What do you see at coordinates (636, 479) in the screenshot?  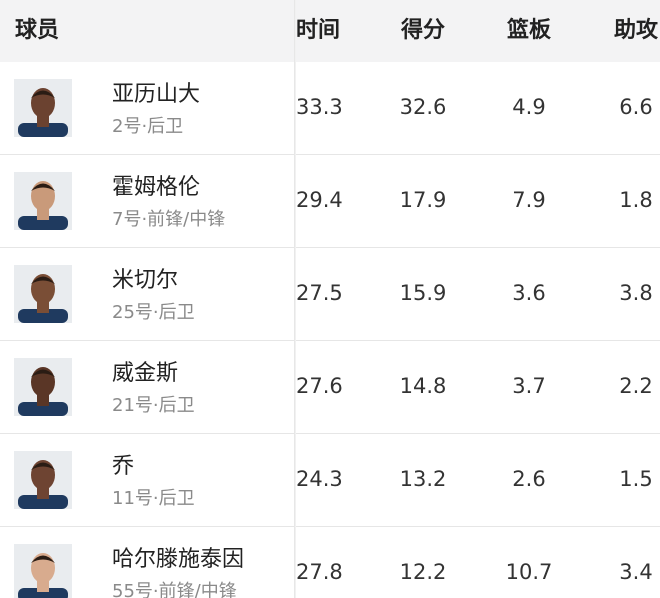 I see `stat-value: 1.5` at bounding box center [636, 479].